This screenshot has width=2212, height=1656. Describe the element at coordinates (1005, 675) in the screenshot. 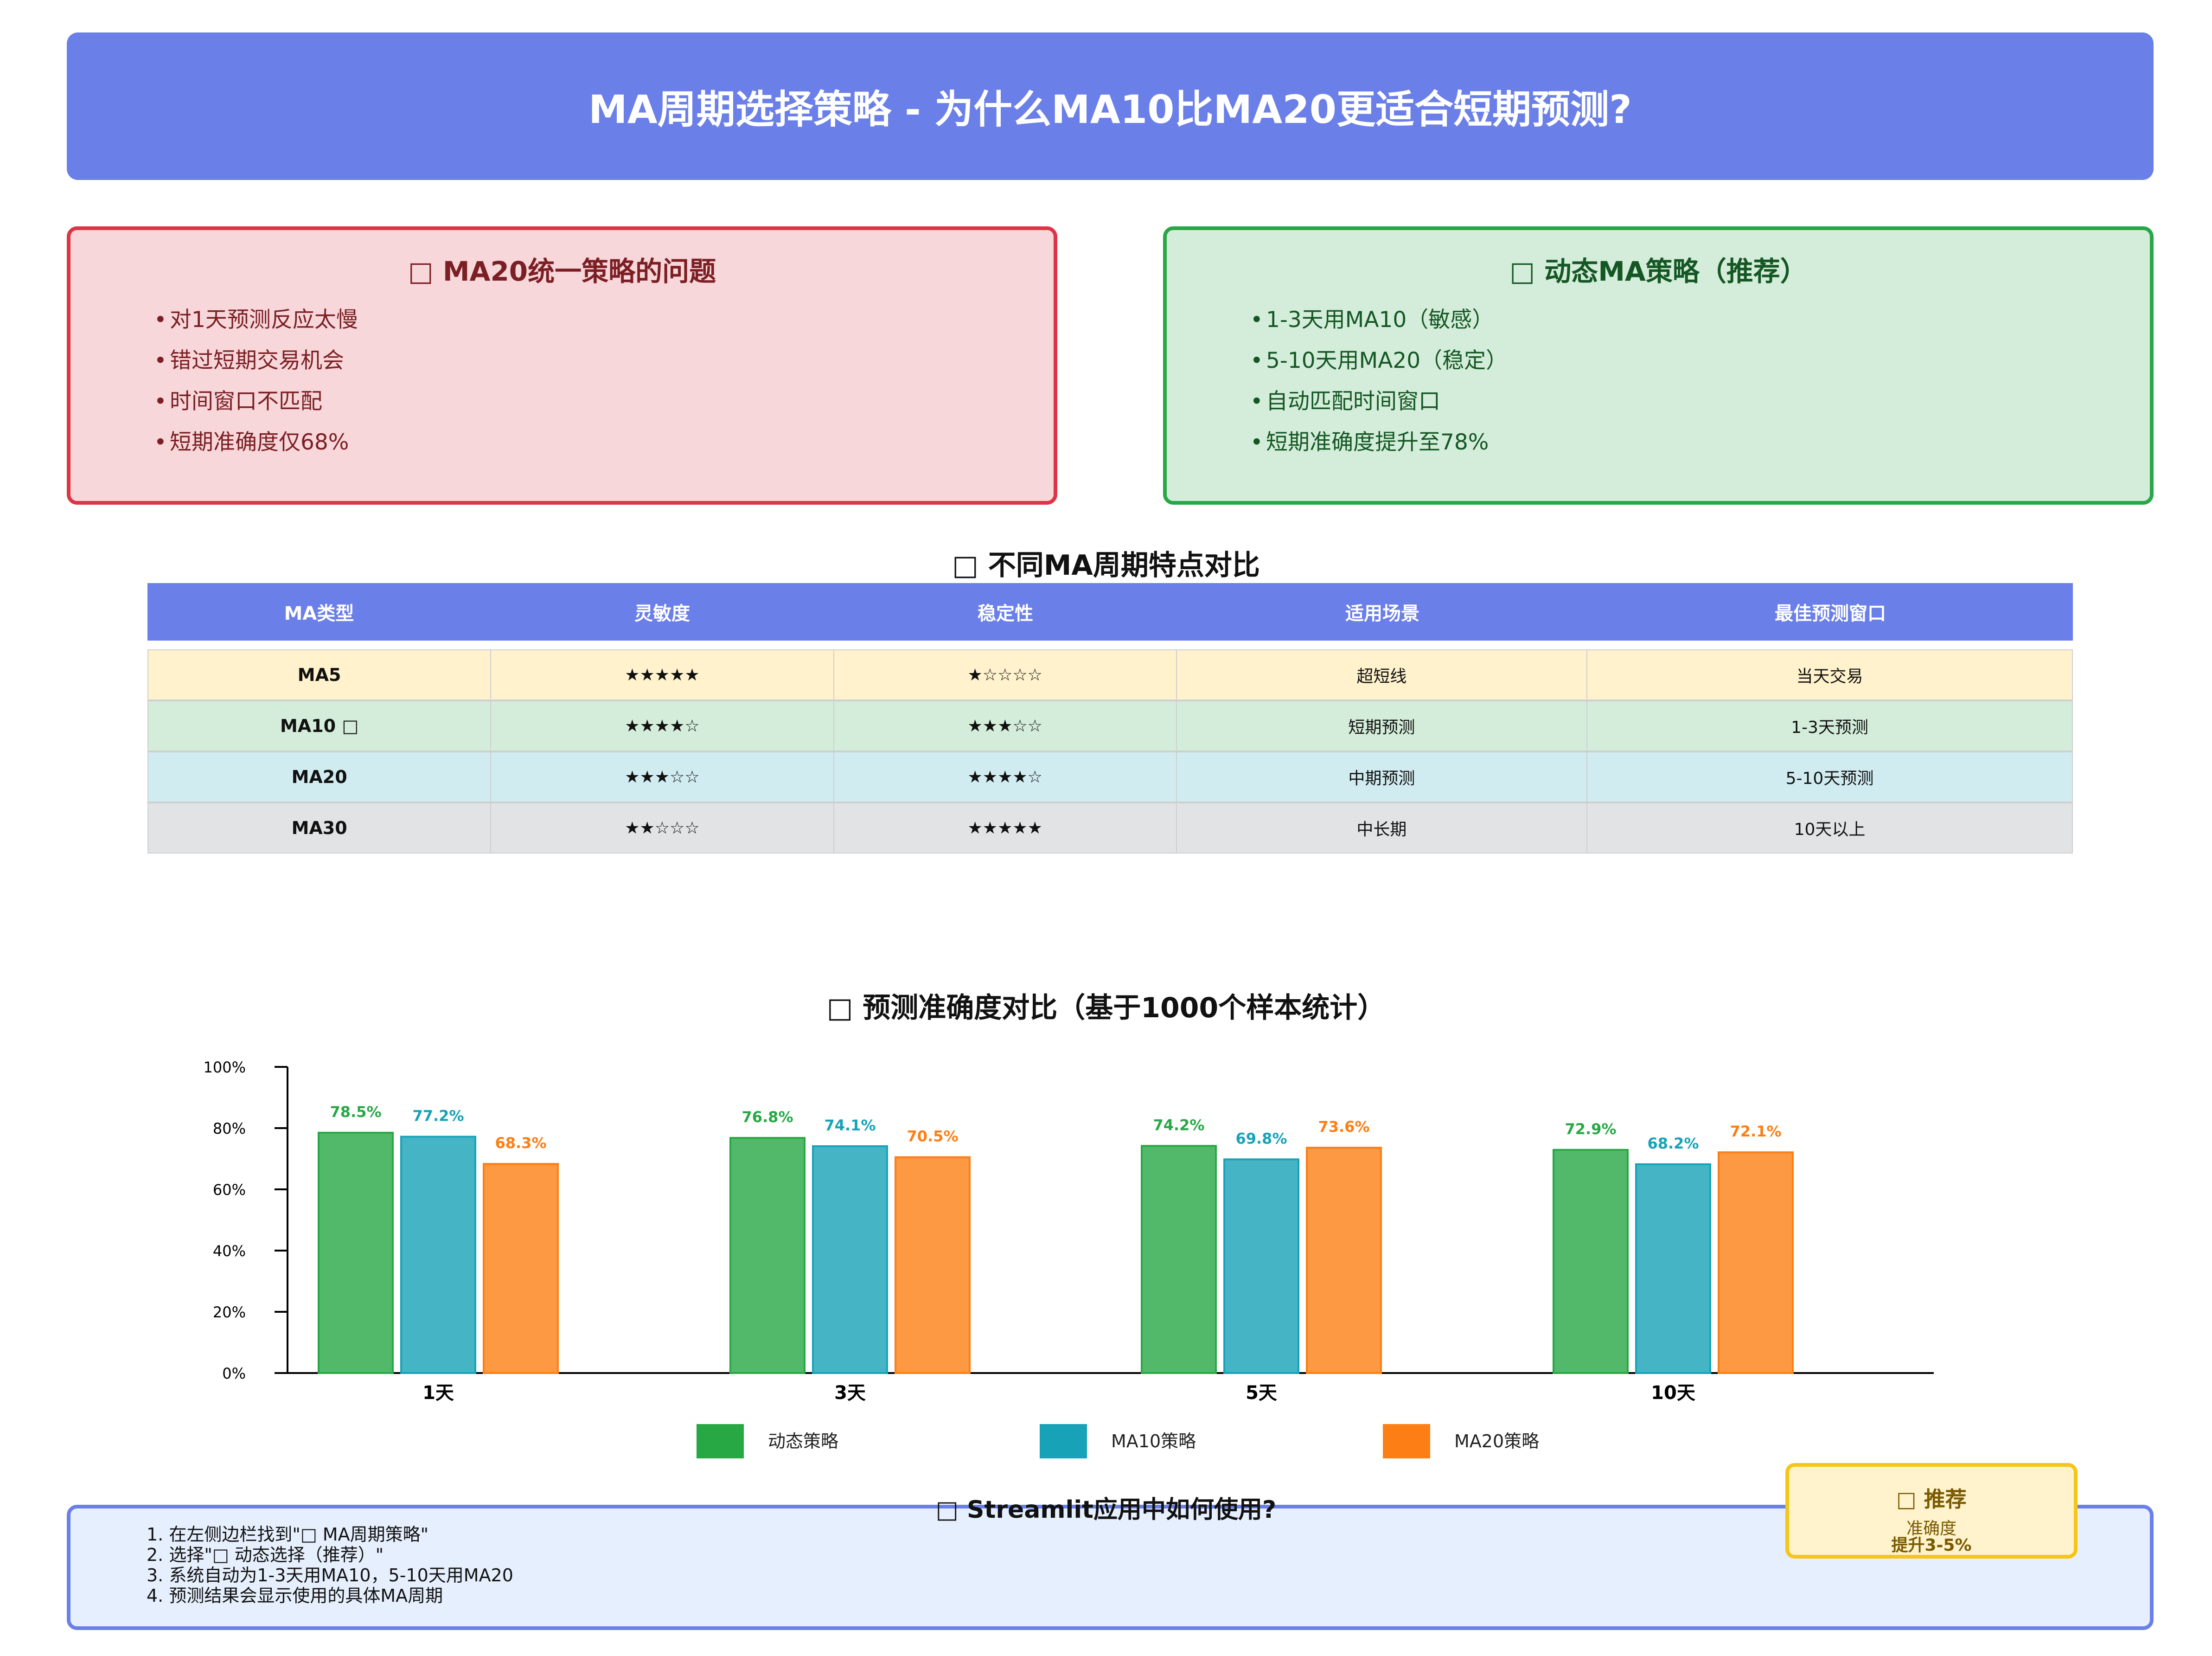

I see `table-cell: ★☆☆☆☆` at that location.